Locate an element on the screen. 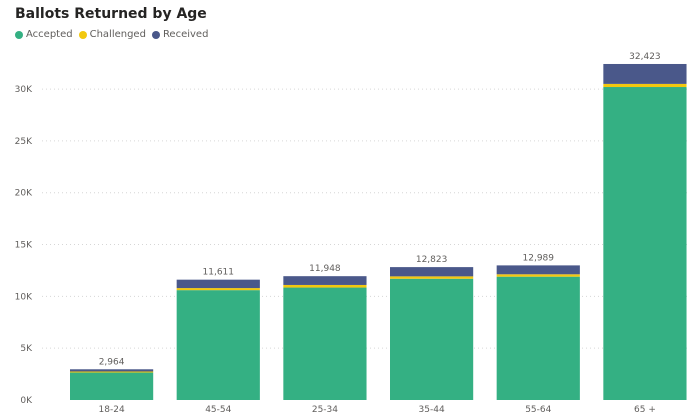 The height and width of the screenshot is (419, 700). x-tick-label: 25-34 is located at coordinates (325, 410).